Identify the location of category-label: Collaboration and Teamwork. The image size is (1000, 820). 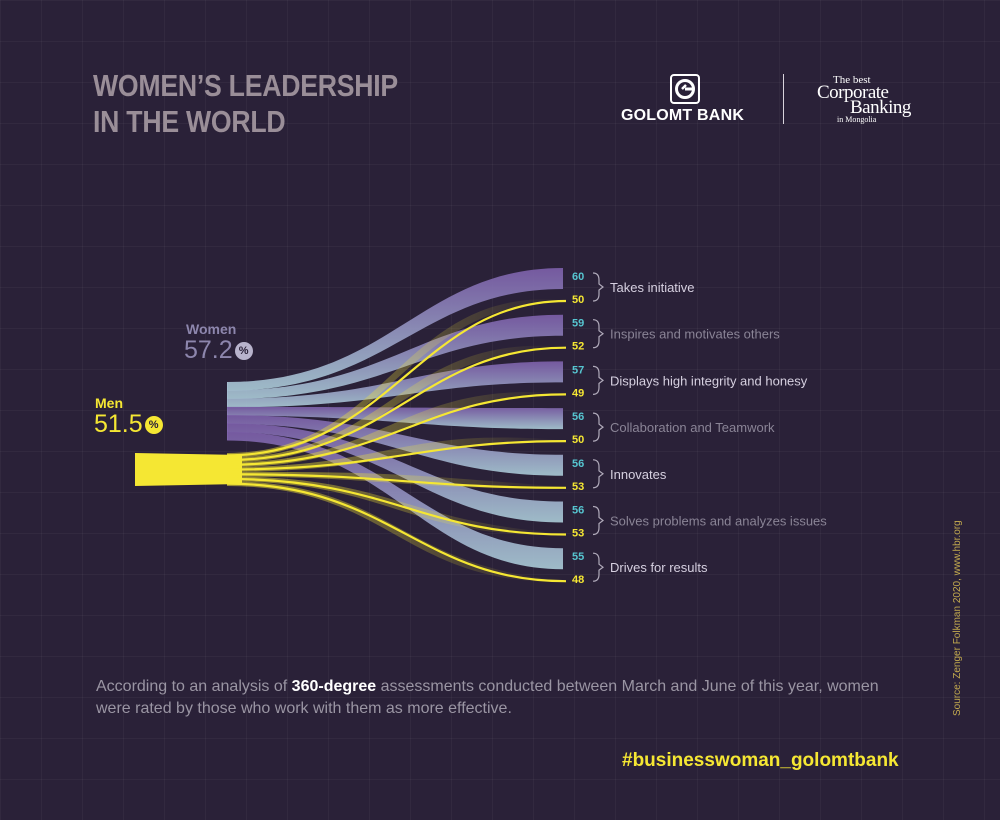
(692, 427).